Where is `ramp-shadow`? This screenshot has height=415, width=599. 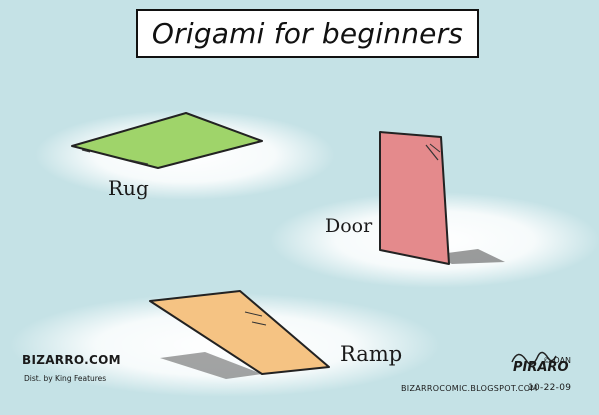 ramp-shadow is located at coordinates (211, 365).